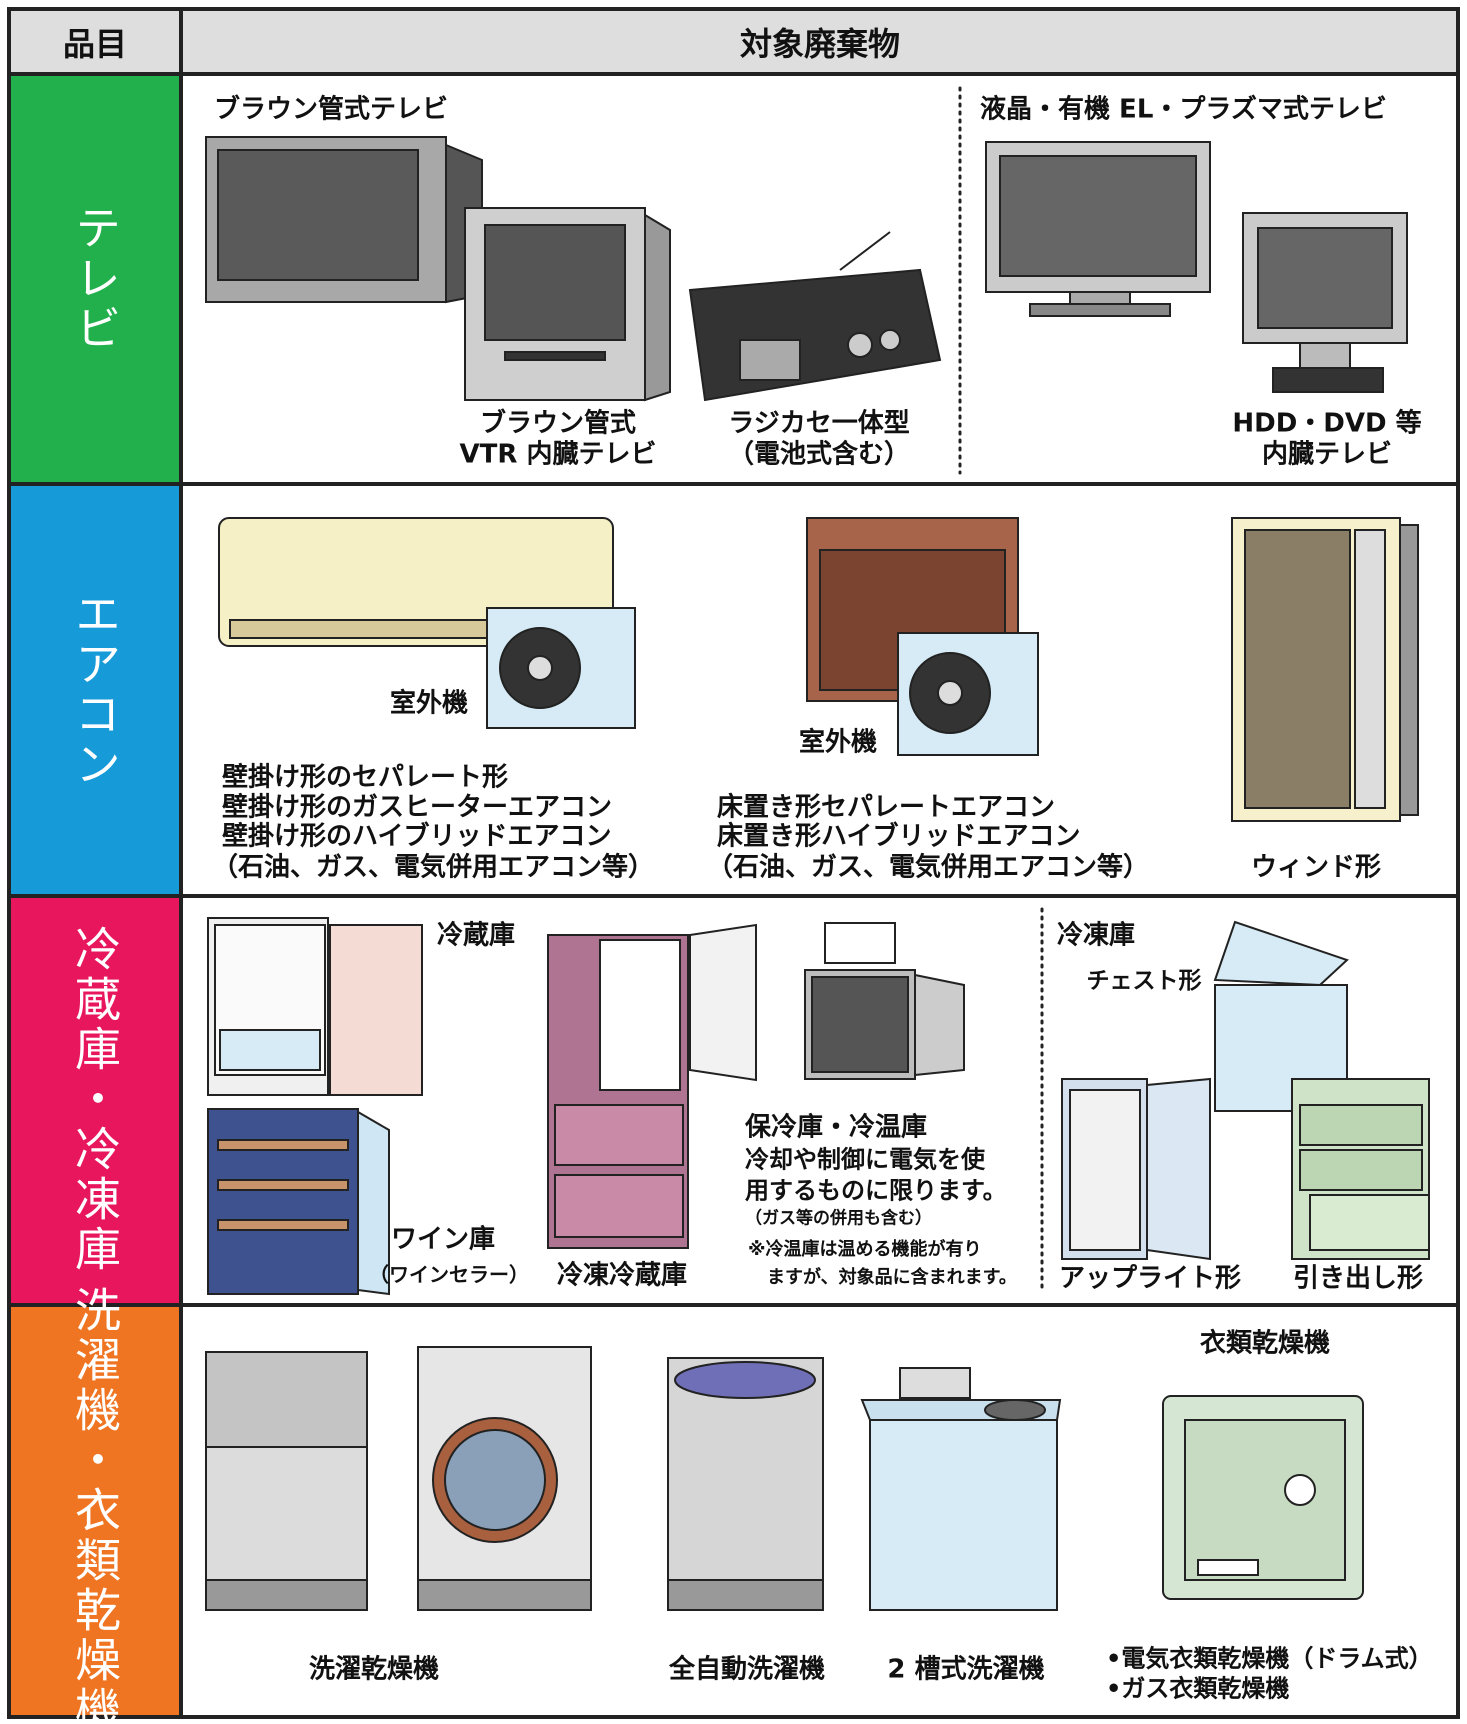 This screenshot has width=1467, height=1724. Describe the element at coordinates (733, 41) in the screenshot. I see `header-bg` at that location.